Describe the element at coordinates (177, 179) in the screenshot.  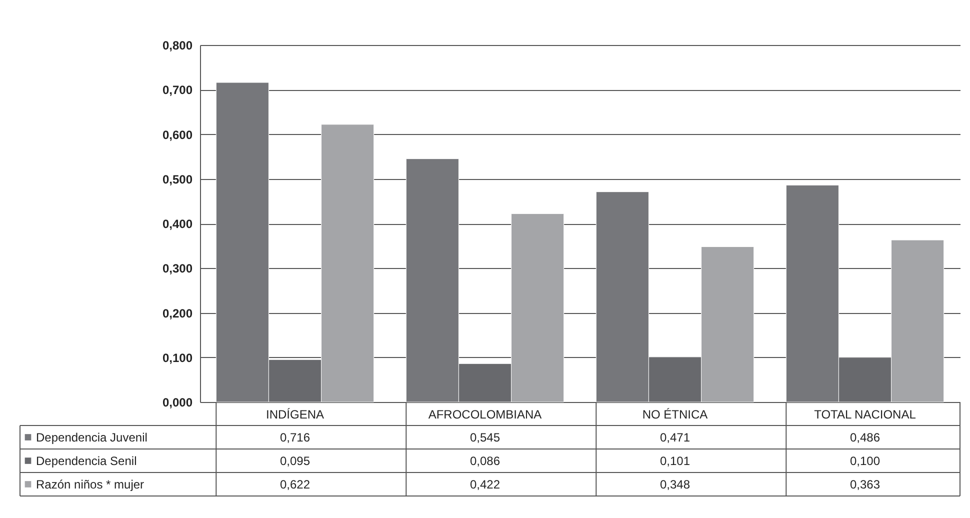
I see `y-tick-label: 0,500` at that location.